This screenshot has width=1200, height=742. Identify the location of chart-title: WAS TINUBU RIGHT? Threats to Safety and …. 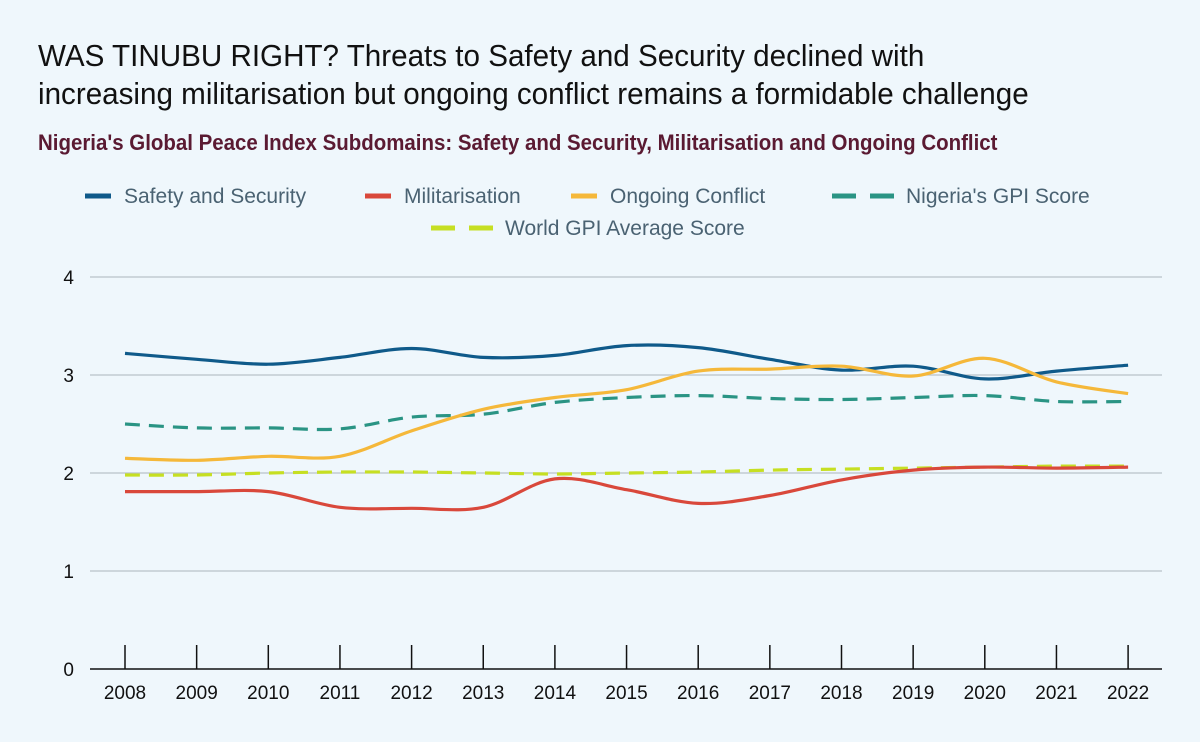
(582, 75).